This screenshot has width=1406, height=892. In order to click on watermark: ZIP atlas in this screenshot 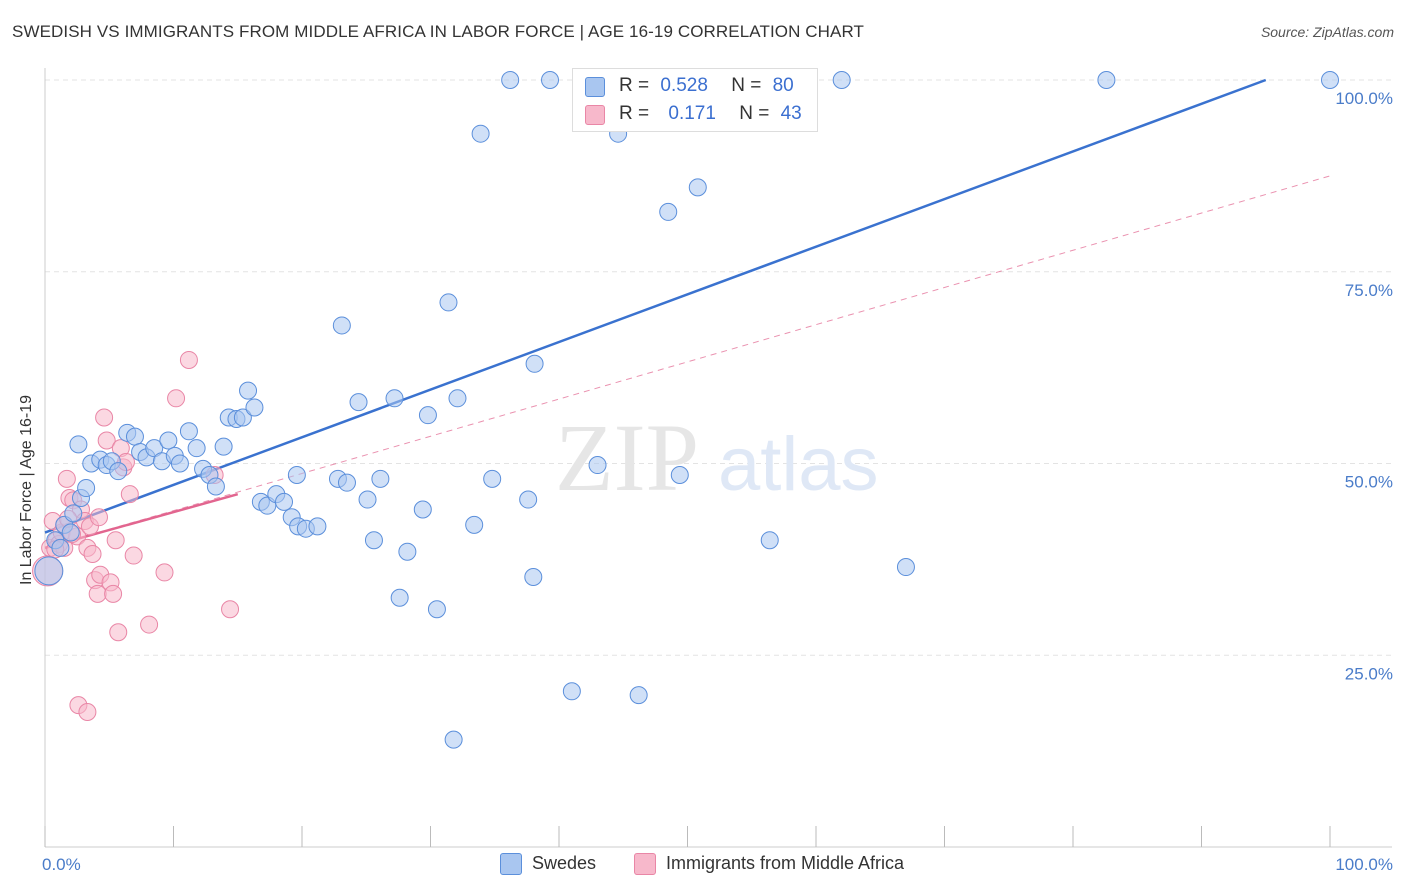, I will do `click(717, 457)`.